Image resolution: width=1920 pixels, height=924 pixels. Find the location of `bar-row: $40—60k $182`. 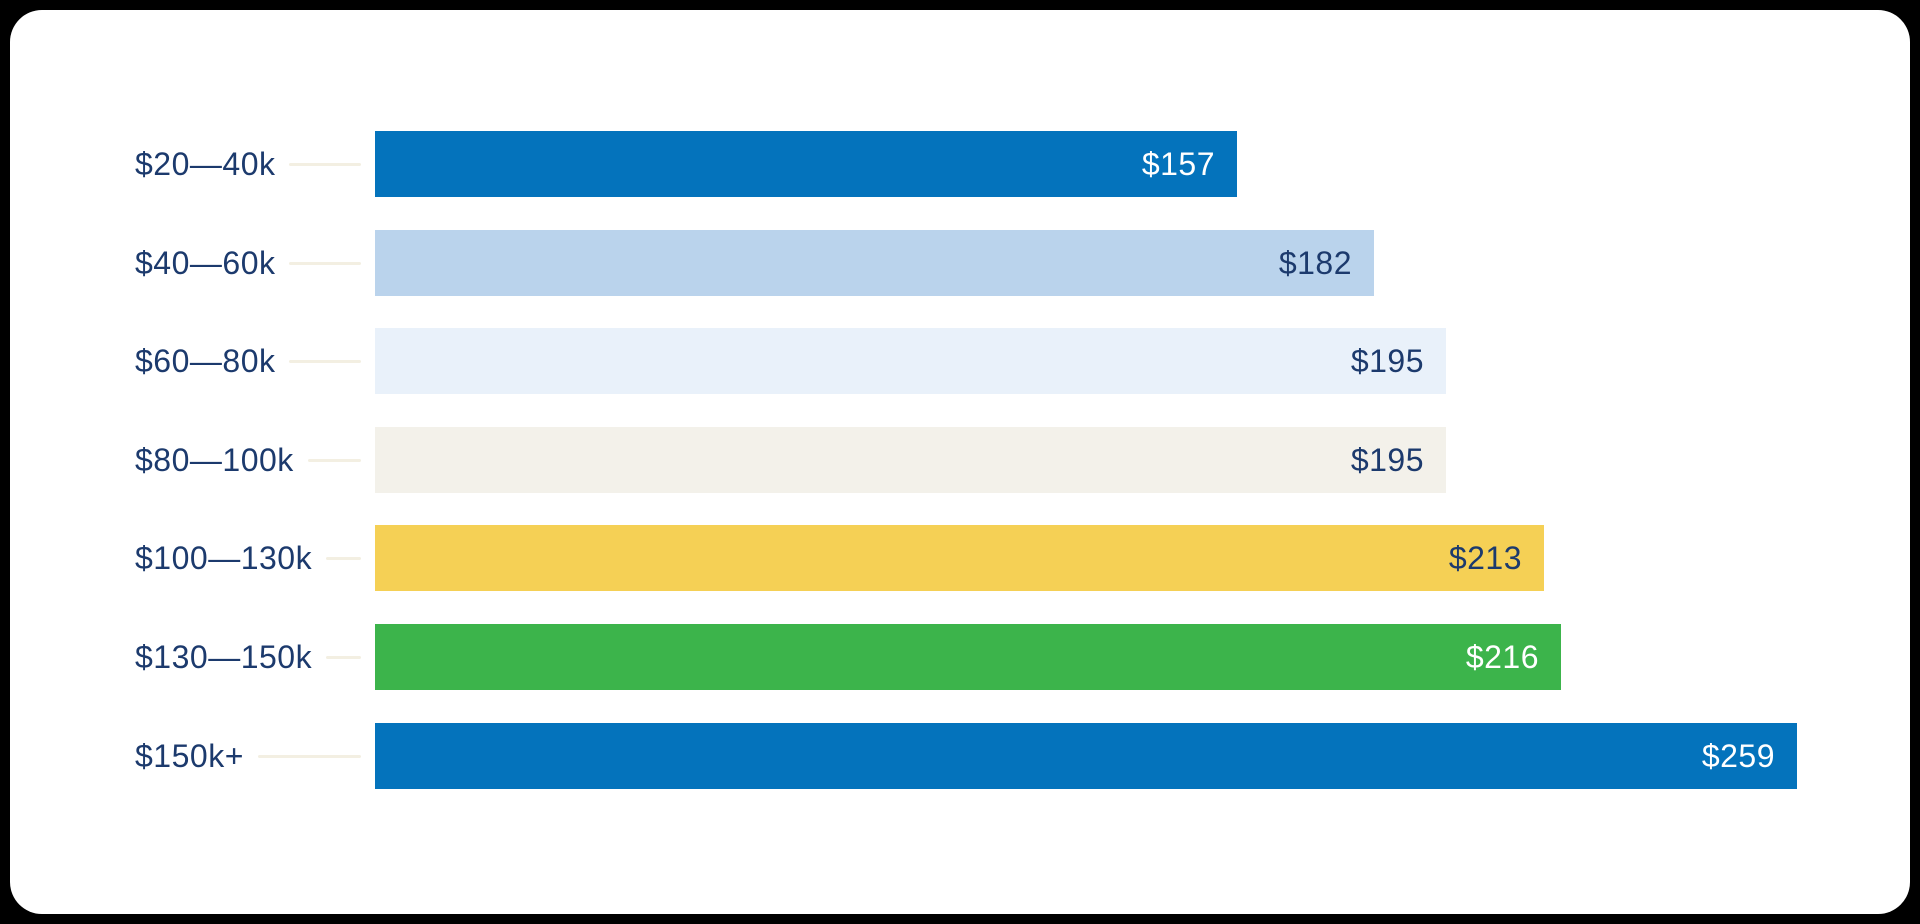

bar-row: $40—60k $182 is located at coordinates (754, 263).